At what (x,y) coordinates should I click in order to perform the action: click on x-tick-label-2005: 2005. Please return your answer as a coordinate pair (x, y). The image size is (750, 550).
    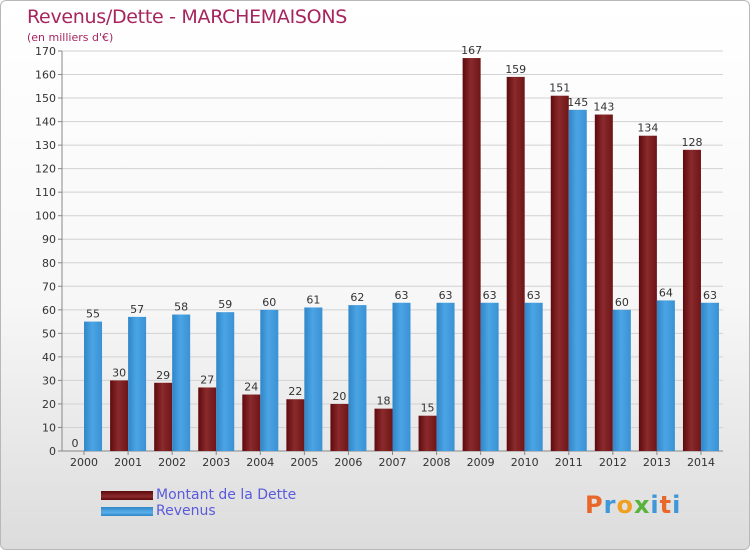
    Looking at the image, I should click on (304, 462).